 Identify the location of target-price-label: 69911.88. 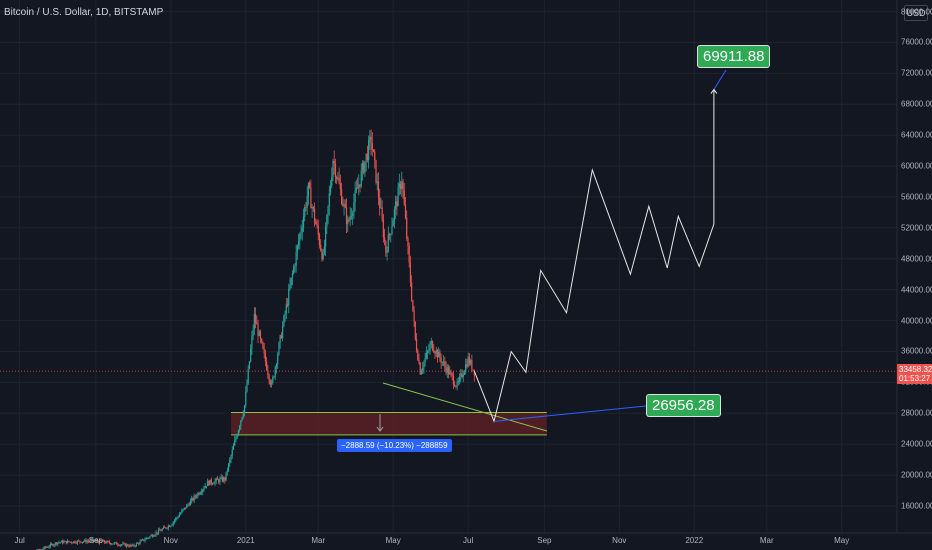
(734, 56).